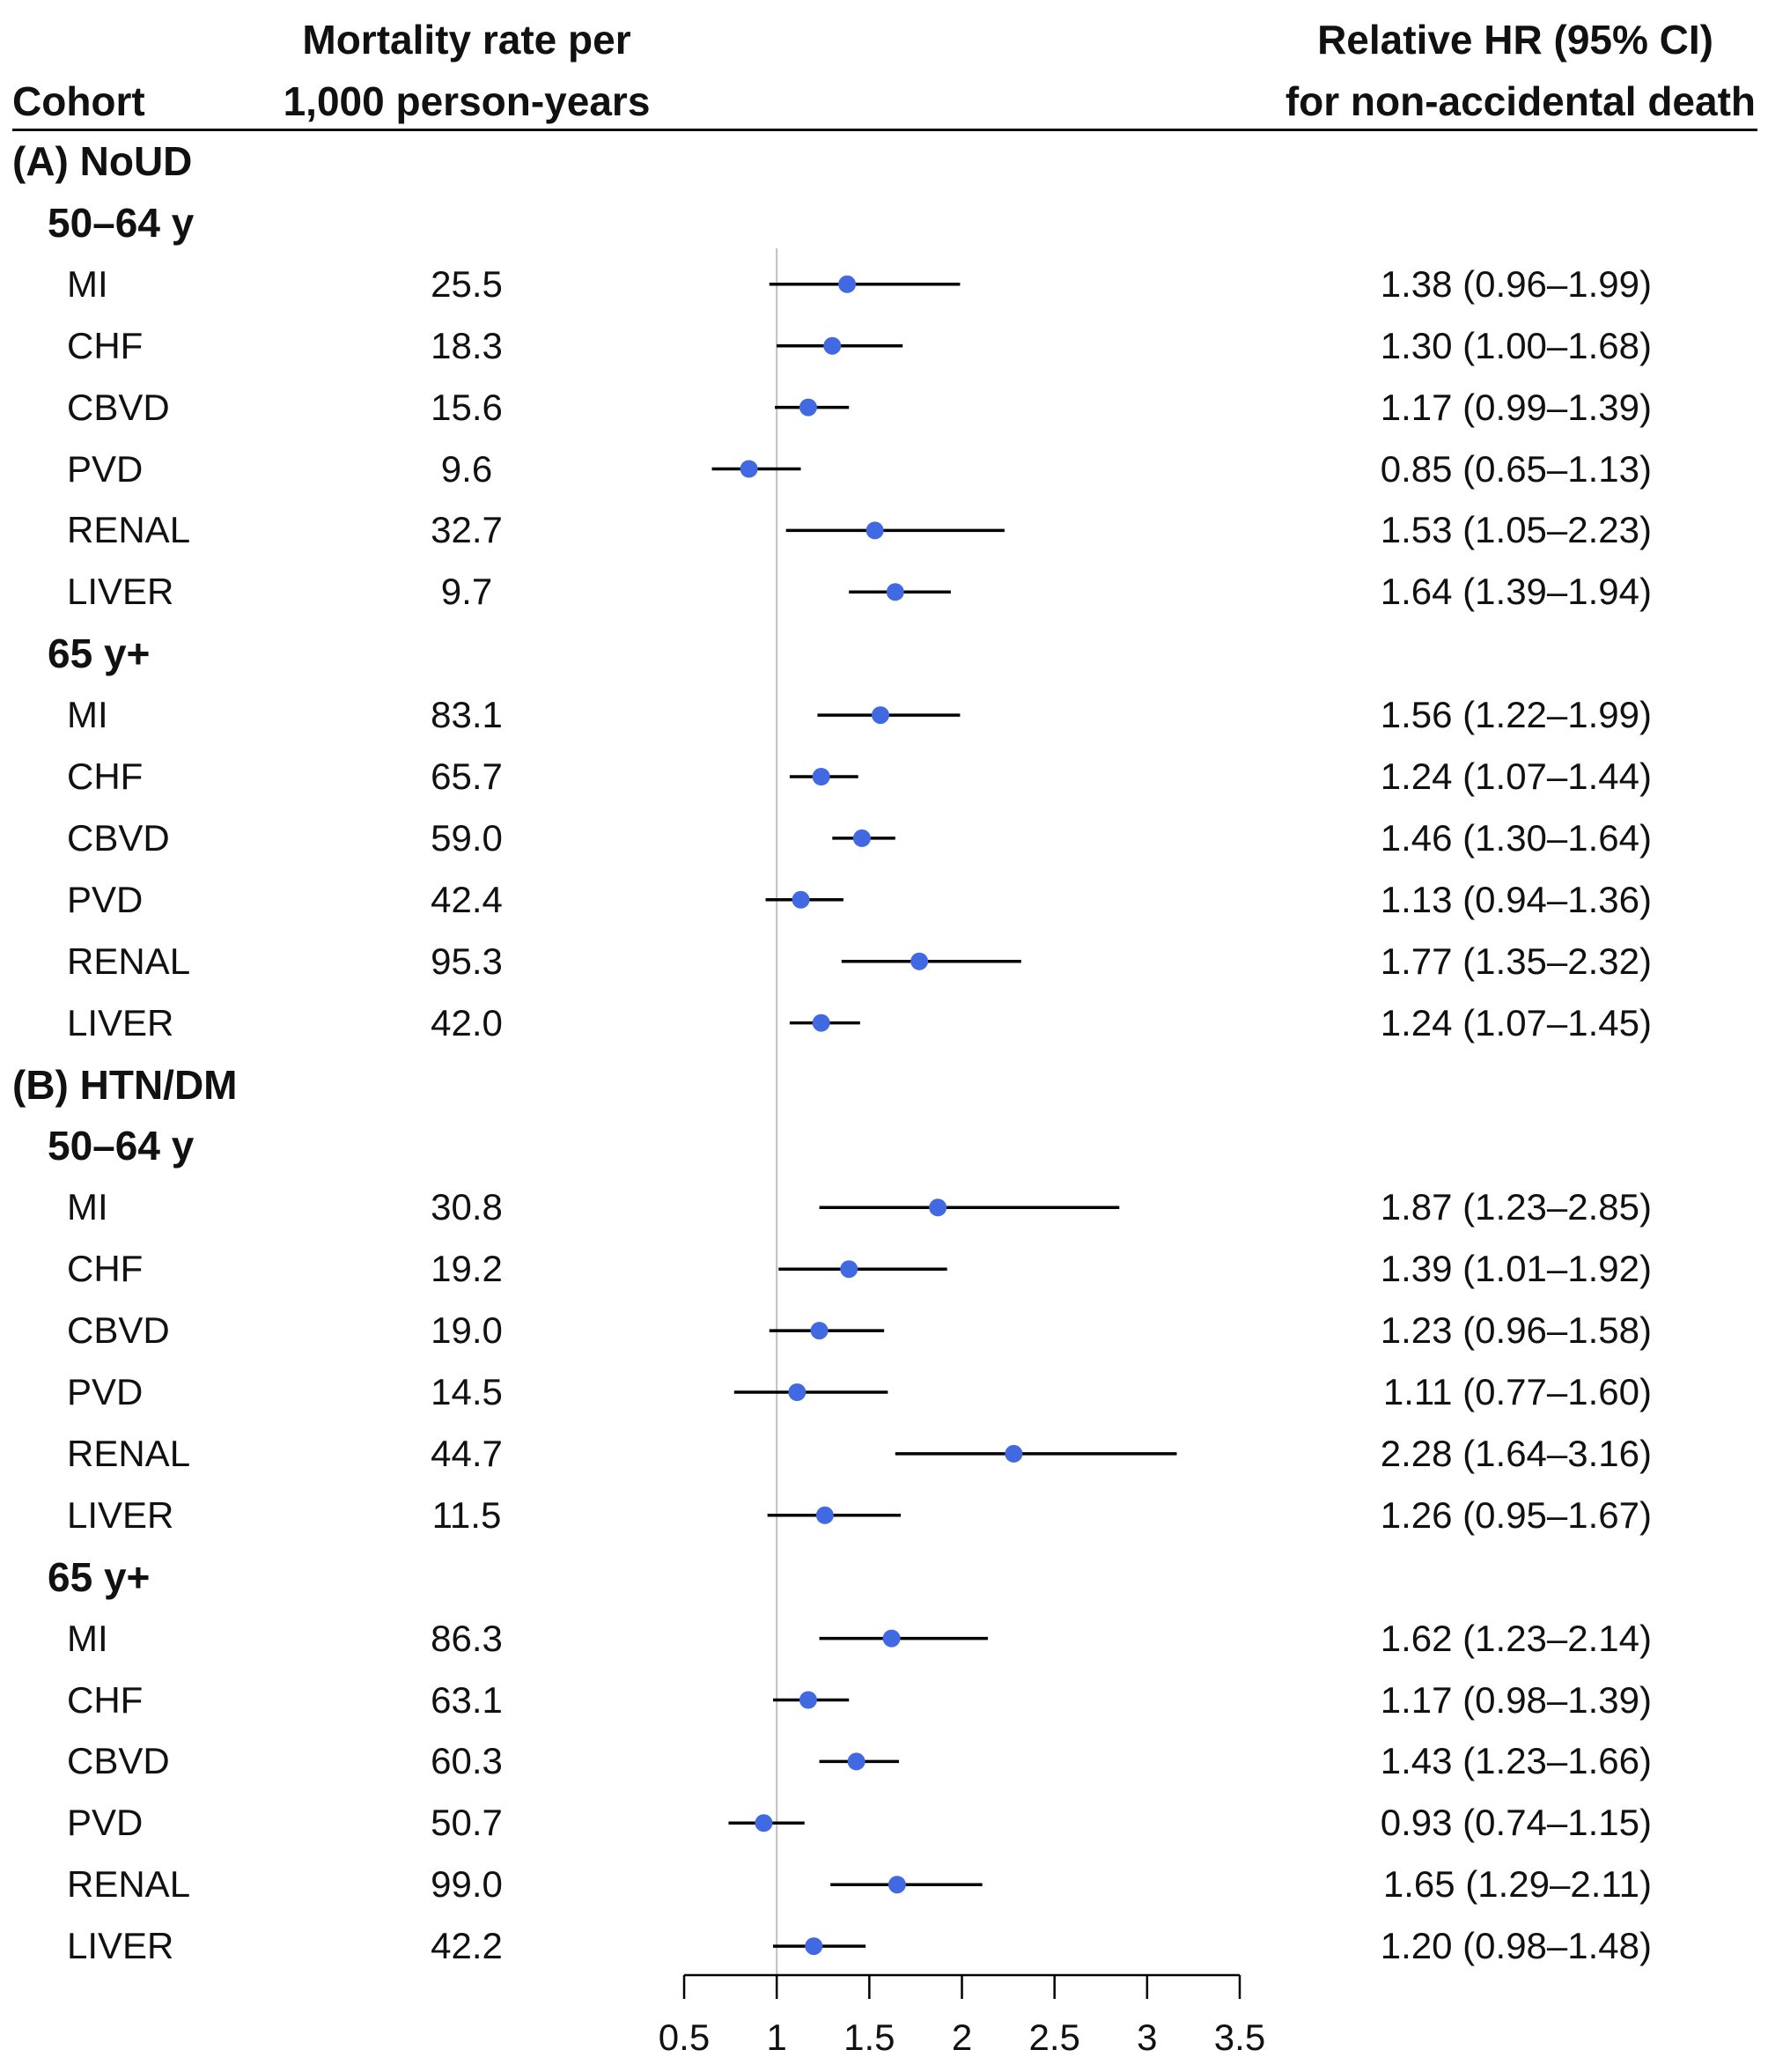 This screenshot has height=2072, width=1768. I want to click on hr-ci-text: 1.17 (0.98–1.39), so click(1516, 1699).